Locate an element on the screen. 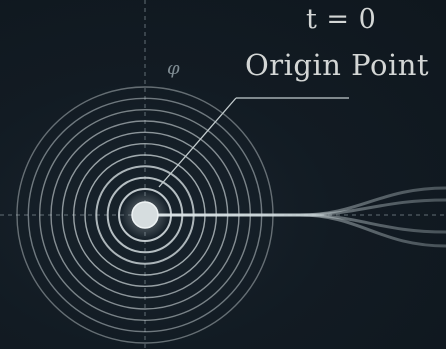 The image size is (446, 349). origin-point-label: Origin Point is located at coordinates (337, 65).